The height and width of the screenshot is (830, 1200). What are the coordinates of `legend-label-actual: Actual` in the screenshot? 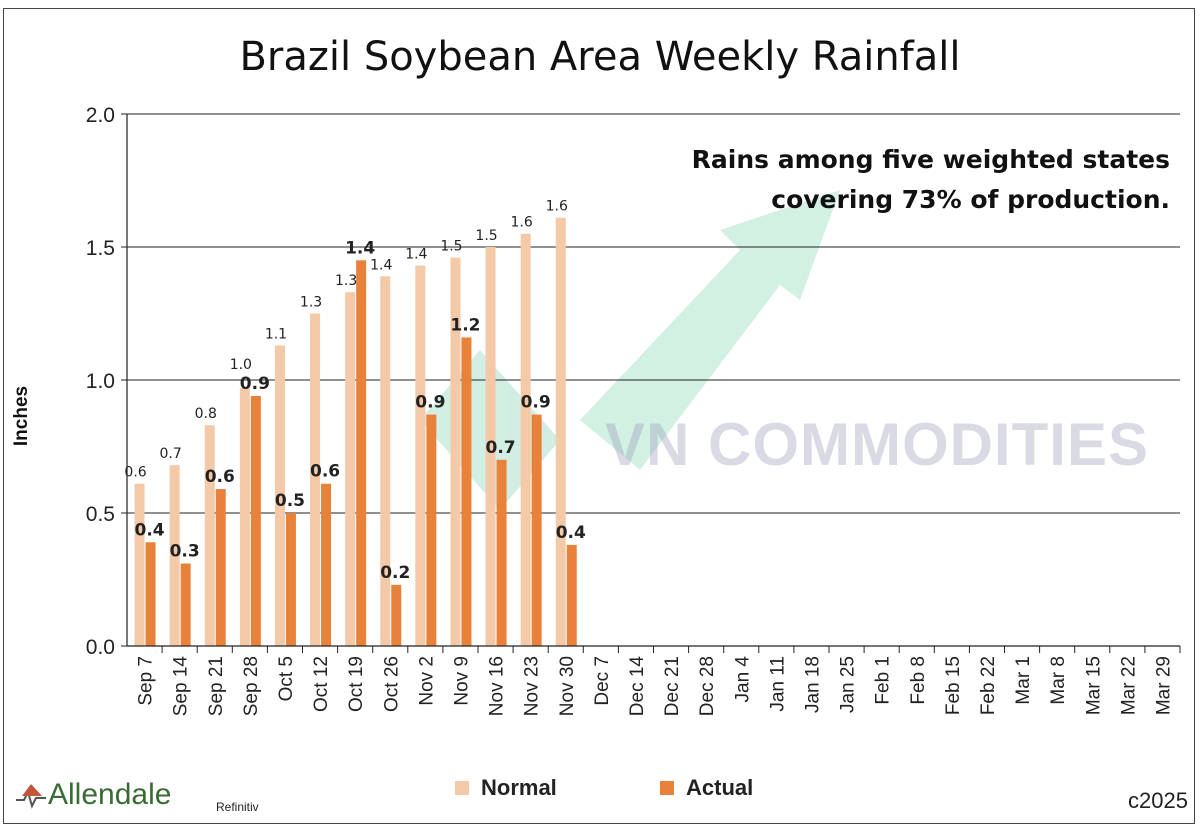 It's located at (720, 787).